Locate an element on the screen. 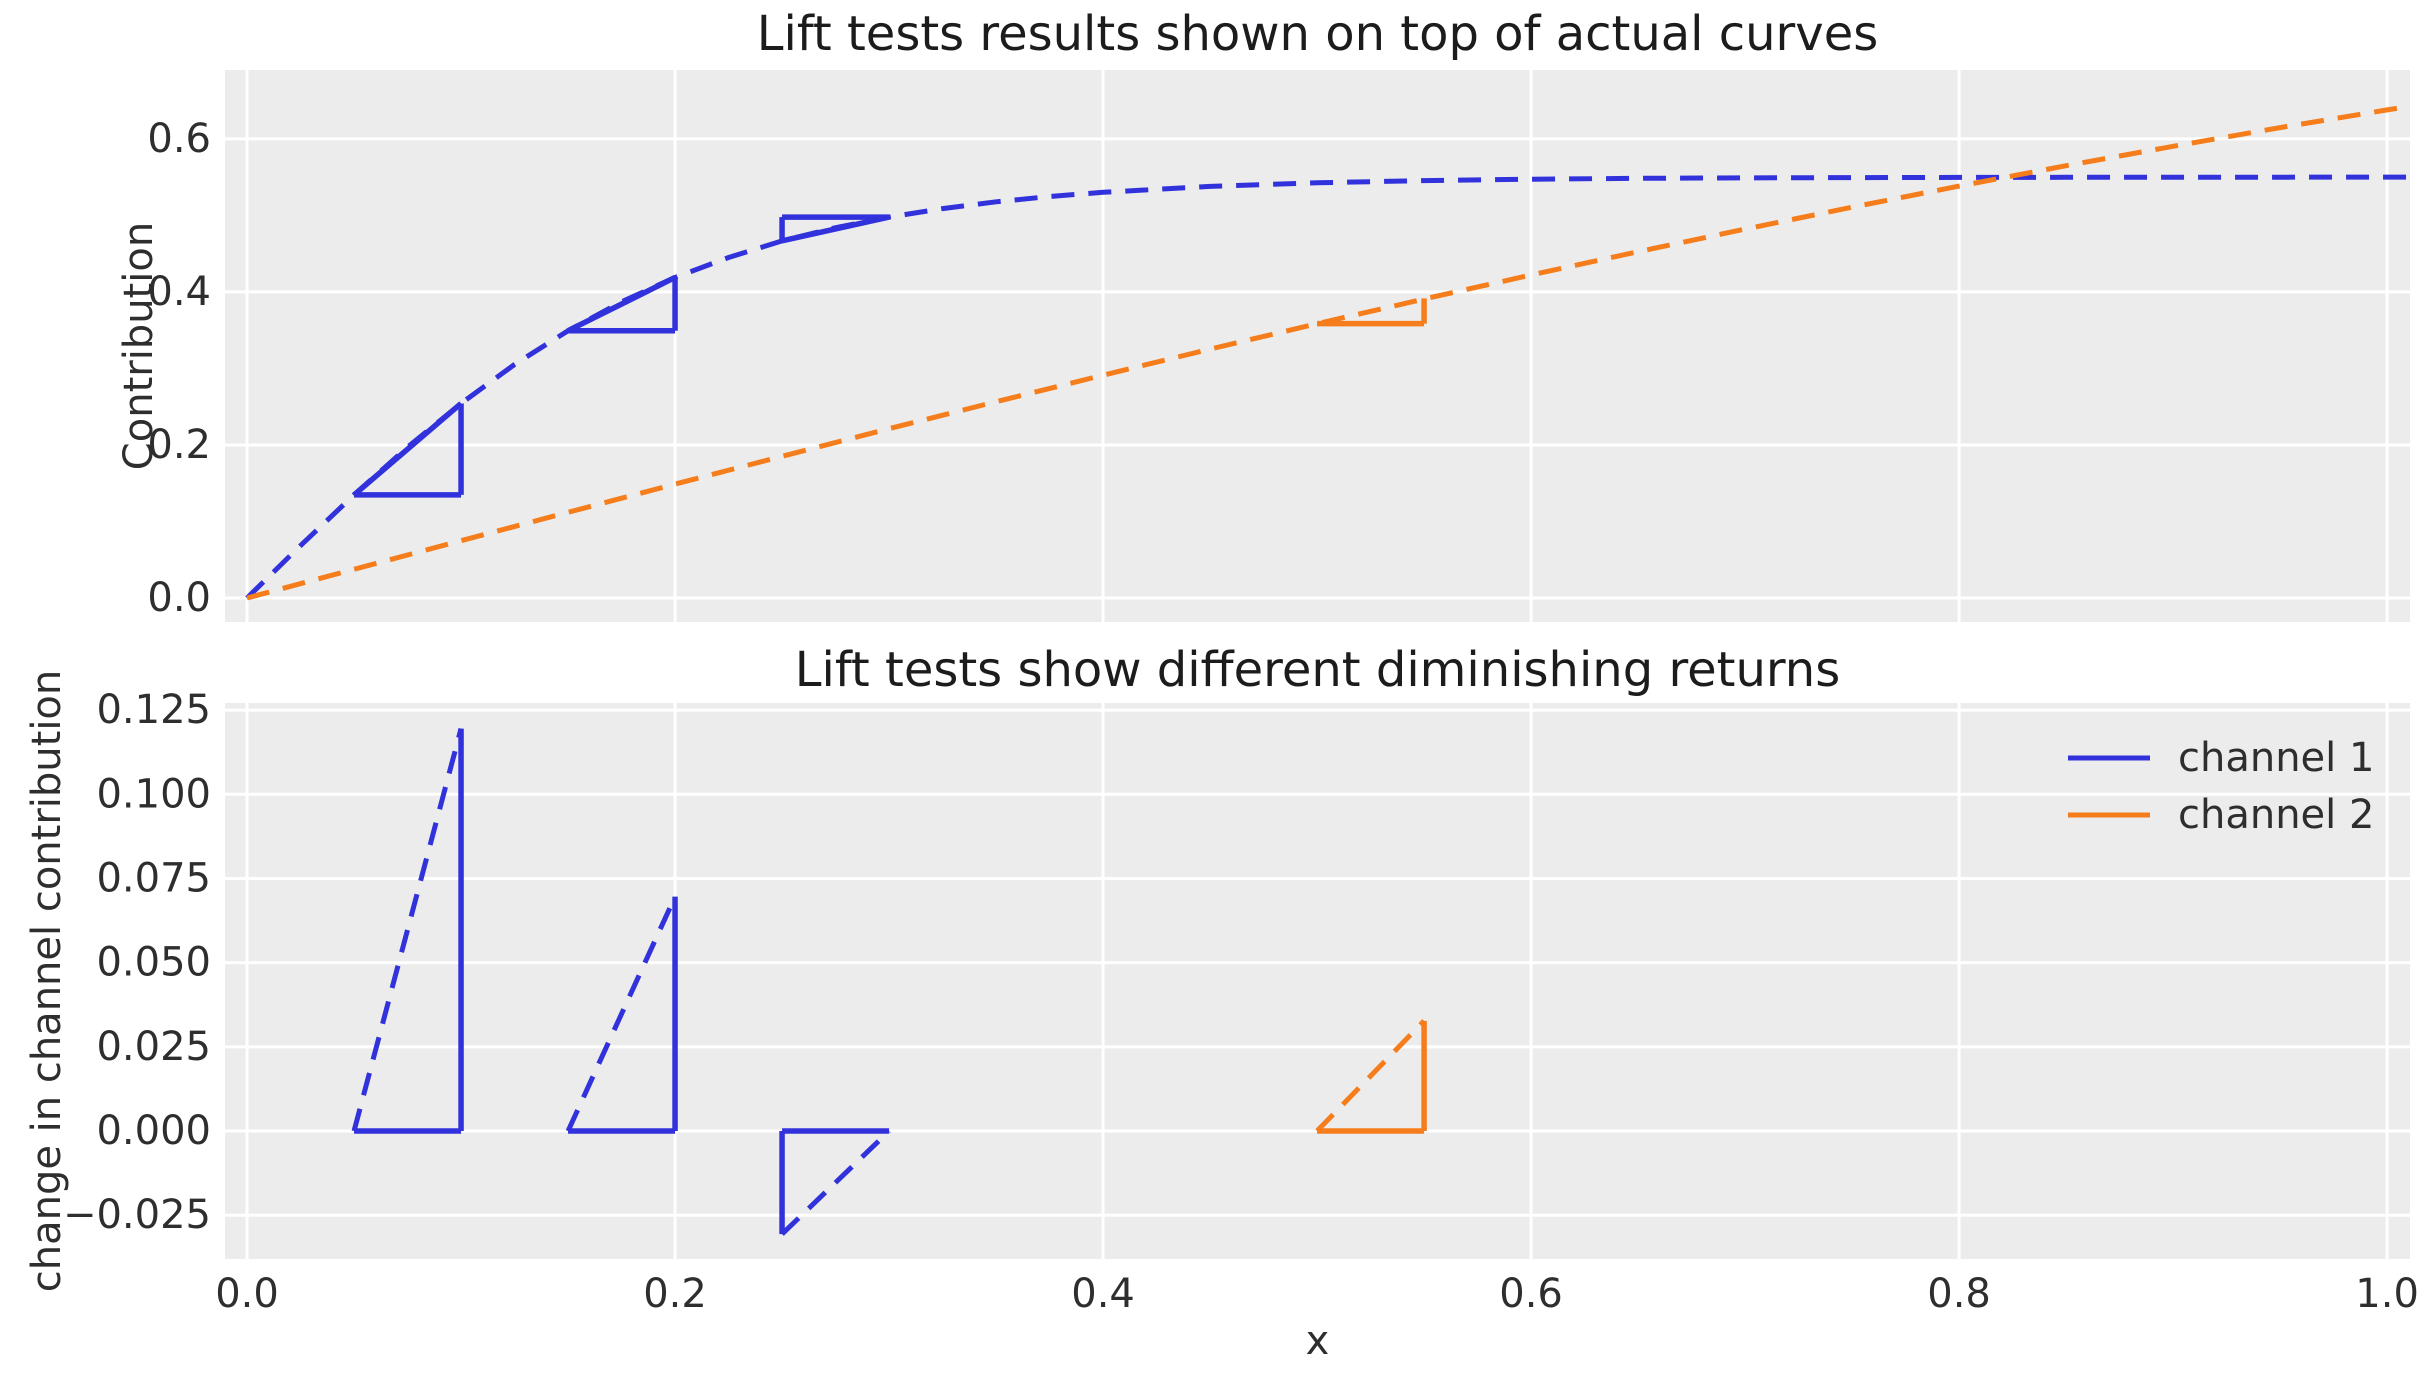 The image size is (2434, 1378). x-axis-label: x is located at coordinates (1317, 1341).